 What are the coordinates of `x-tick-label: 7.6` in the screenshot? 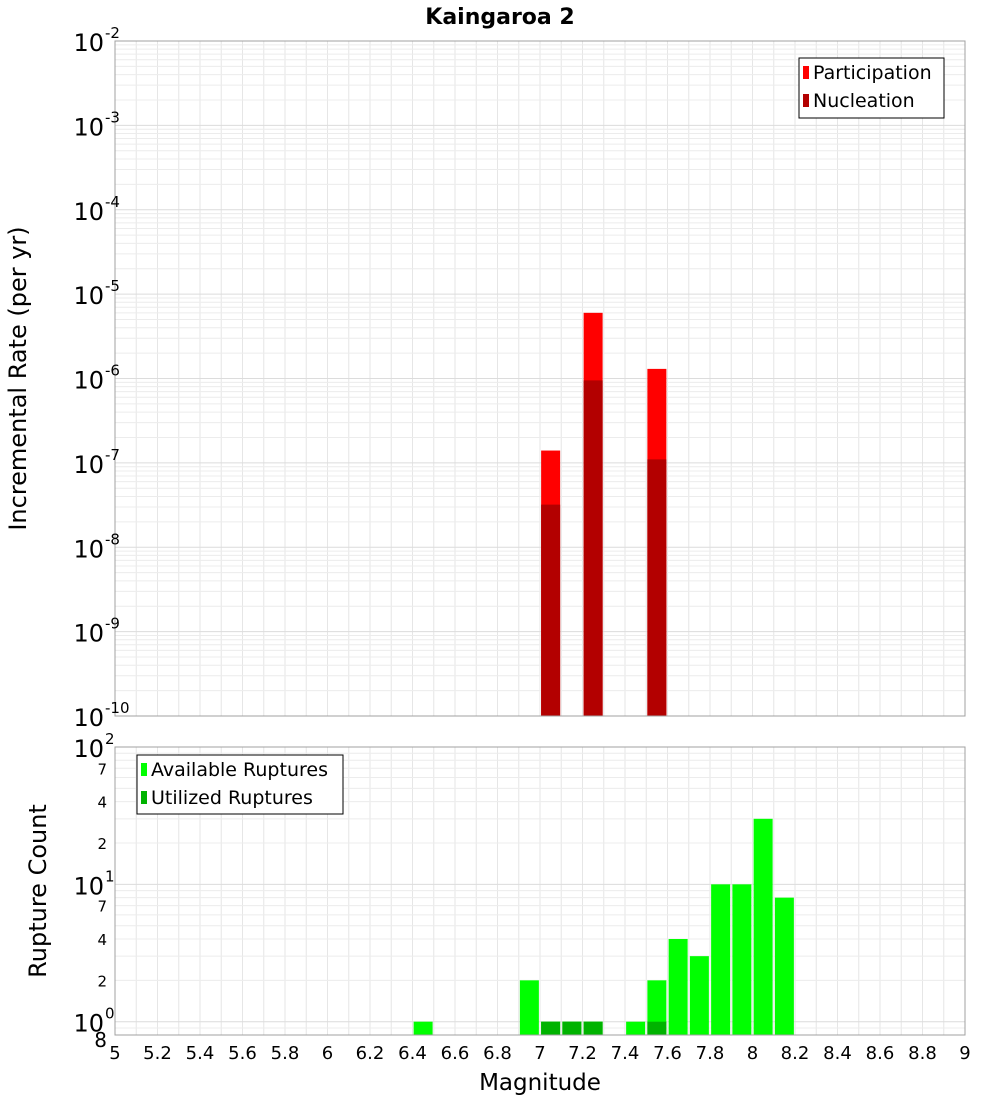 It's located at (667, 1053).